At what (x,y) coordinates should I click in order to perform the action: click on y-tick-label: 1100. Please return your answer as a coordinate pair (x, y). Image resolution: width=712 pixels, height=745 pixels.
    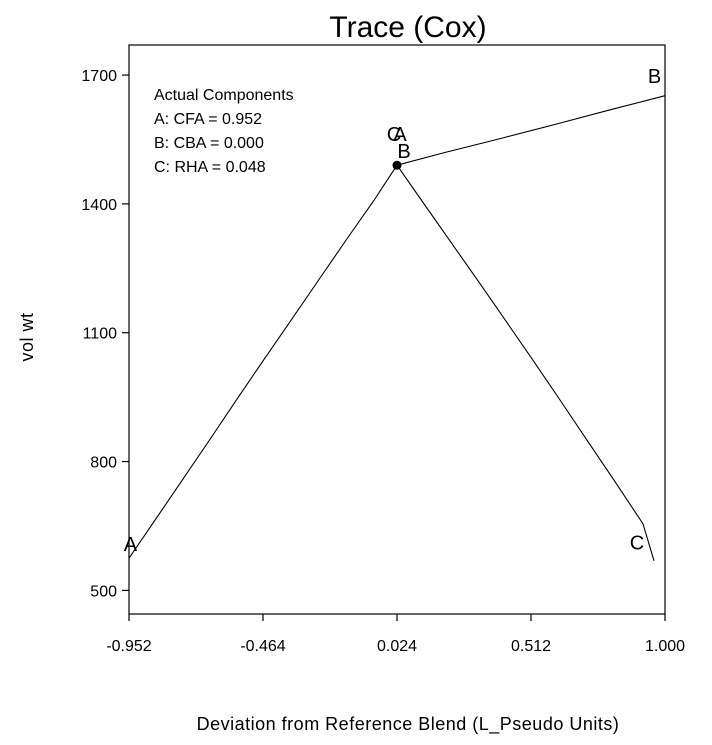
    Looking at the image, I should click on (100, 334).